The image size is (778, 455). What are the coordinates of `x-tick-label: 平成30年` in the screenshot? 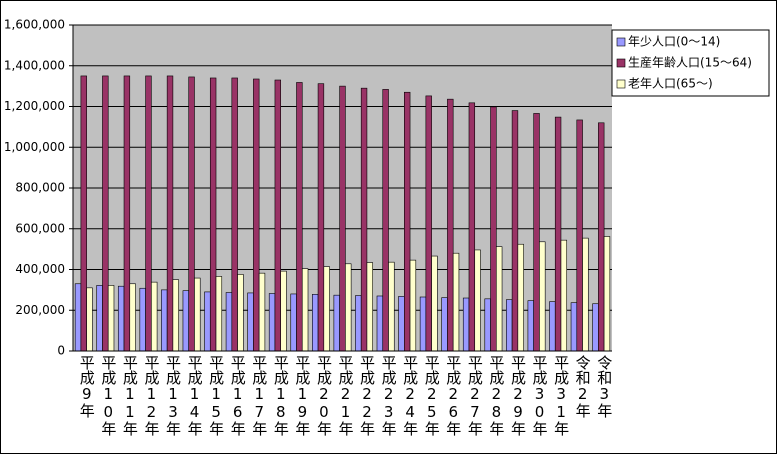 It's located at (539, 395).